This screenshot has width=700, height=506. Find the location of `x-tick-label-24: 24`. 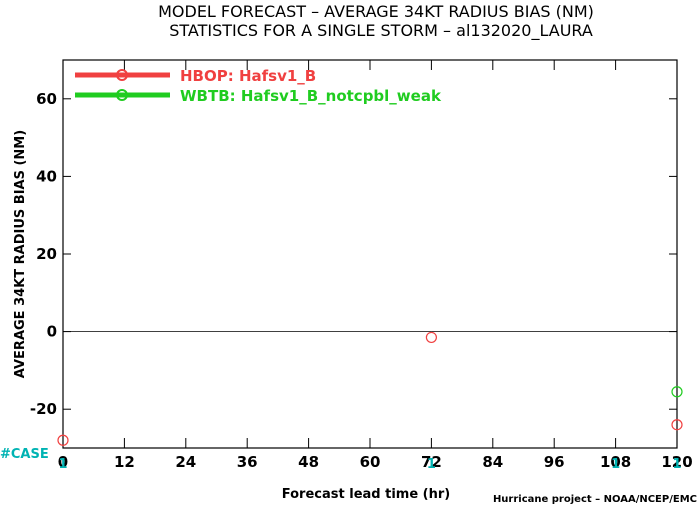

x-tick-label-24: 24 is located at coordinates (185, 462).